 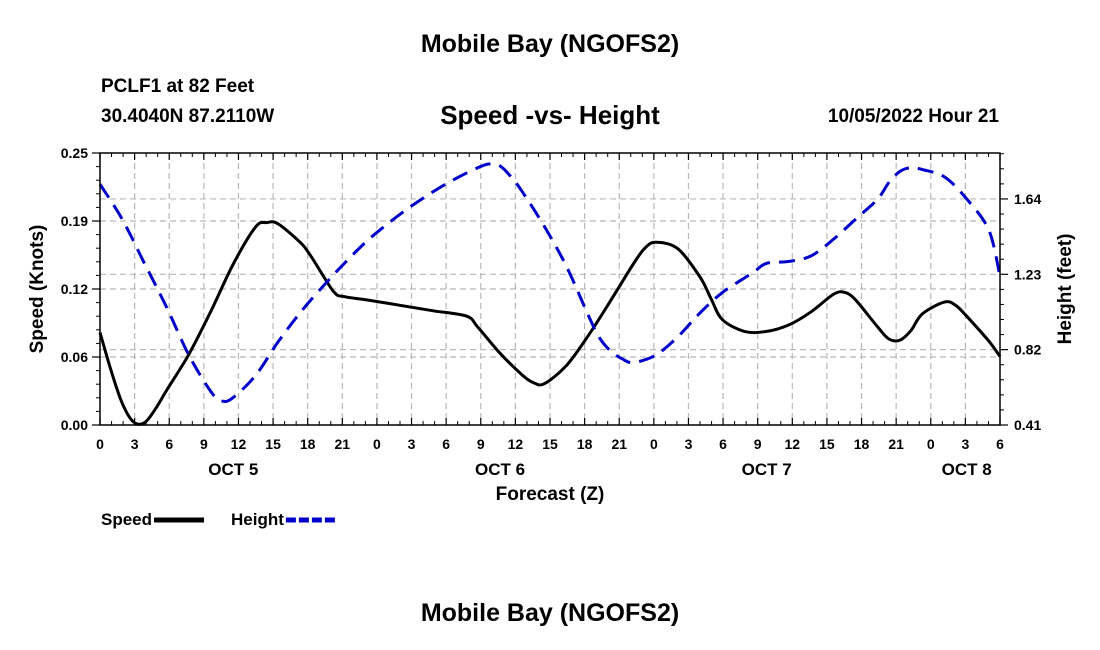 What do you see at coordinates (550, 115) in the screenshot?
I see `chart-title: Speed -vs- Height` at bounding box center [550, 115].